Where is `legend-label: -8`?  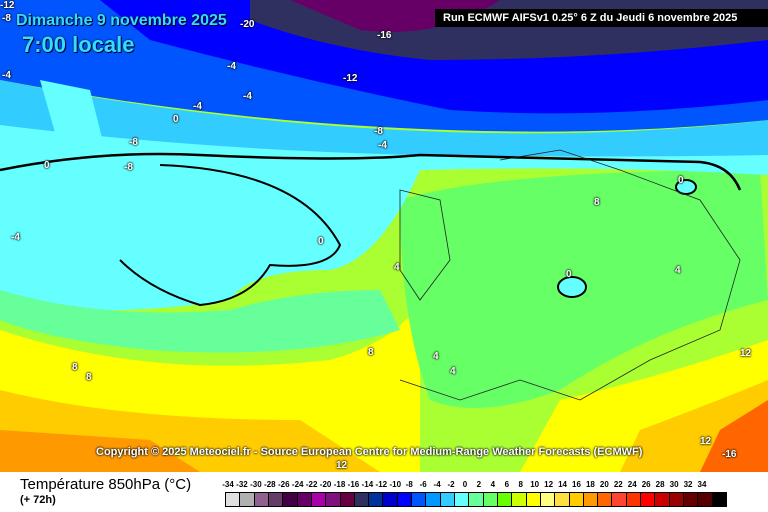 legend-label: -8 is located at coordinates (409, 484).